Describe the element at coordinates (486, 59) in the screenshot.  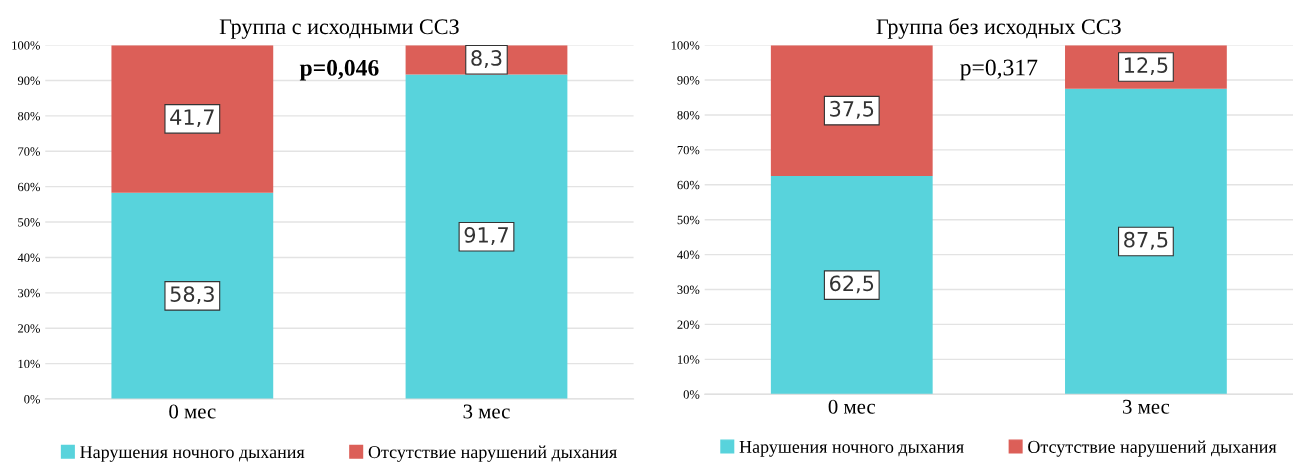
I see `data-label: 8,3` at that location.